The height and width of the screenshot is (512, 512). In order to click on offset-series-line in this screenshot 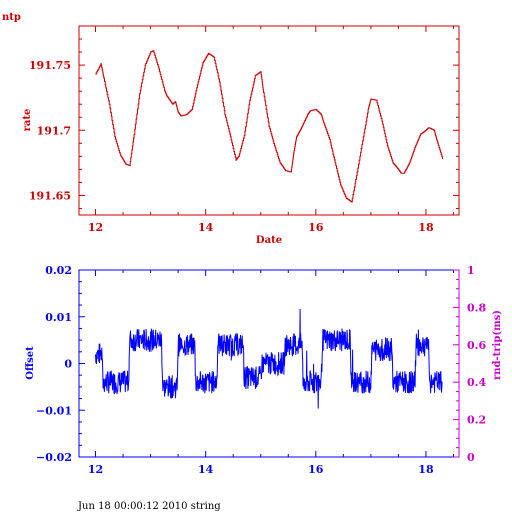, I will do `click(269, 358)`.